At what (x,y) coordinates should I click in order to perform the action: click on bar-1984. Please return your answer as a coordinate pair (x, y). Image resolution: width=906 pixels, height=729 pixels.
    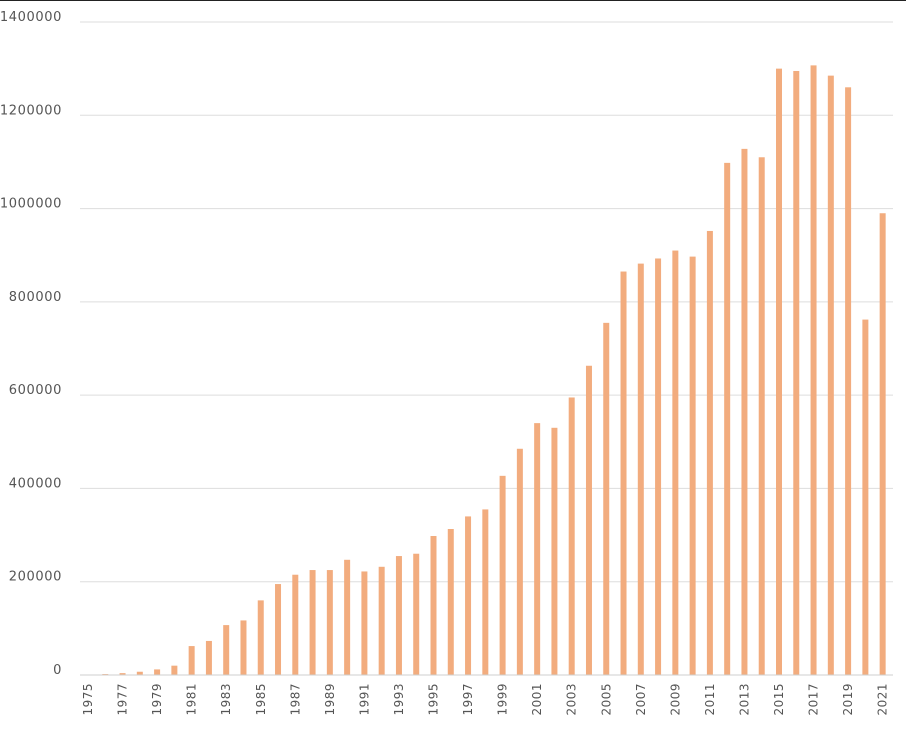
    Looking at the image, I should click on (243, 647).